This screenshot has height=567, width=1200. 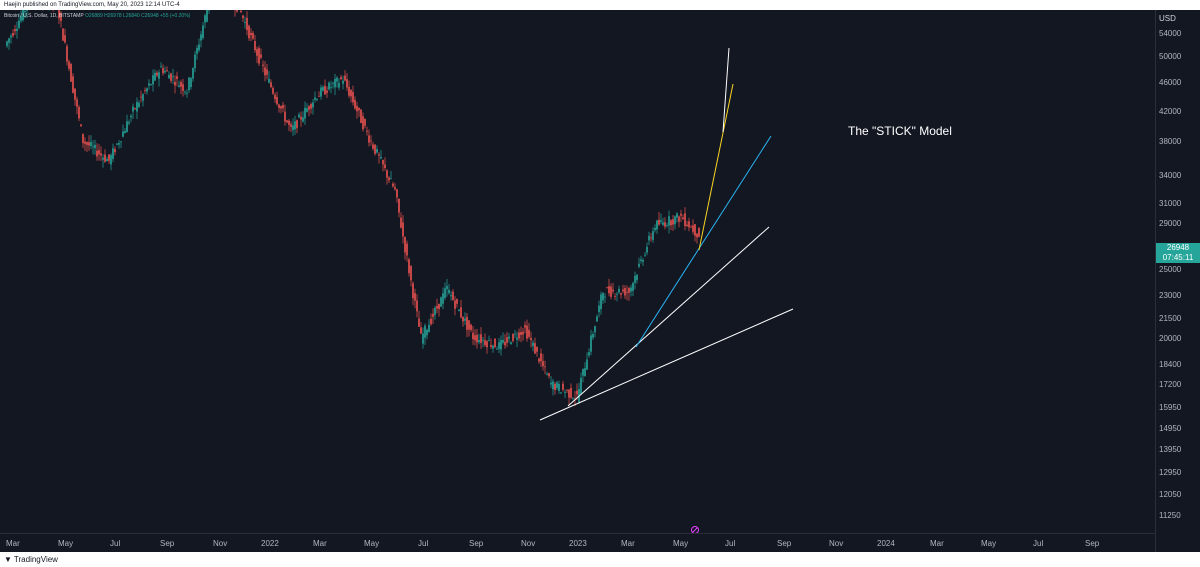 I want to click on trendline-white-lower, so click(x=666, y=364).